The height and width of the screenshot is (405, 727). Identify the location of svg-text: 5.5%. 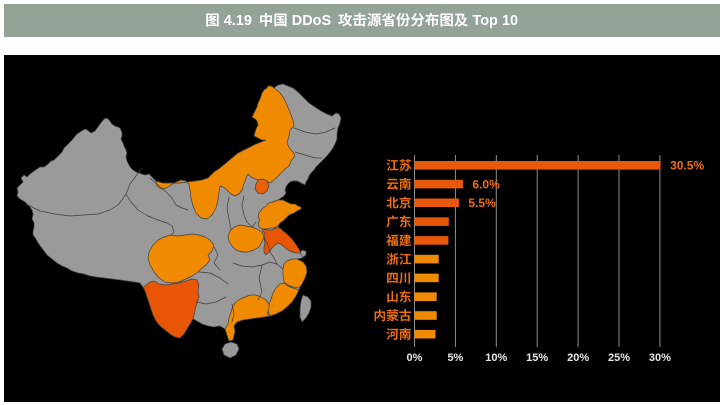
(482, 203).